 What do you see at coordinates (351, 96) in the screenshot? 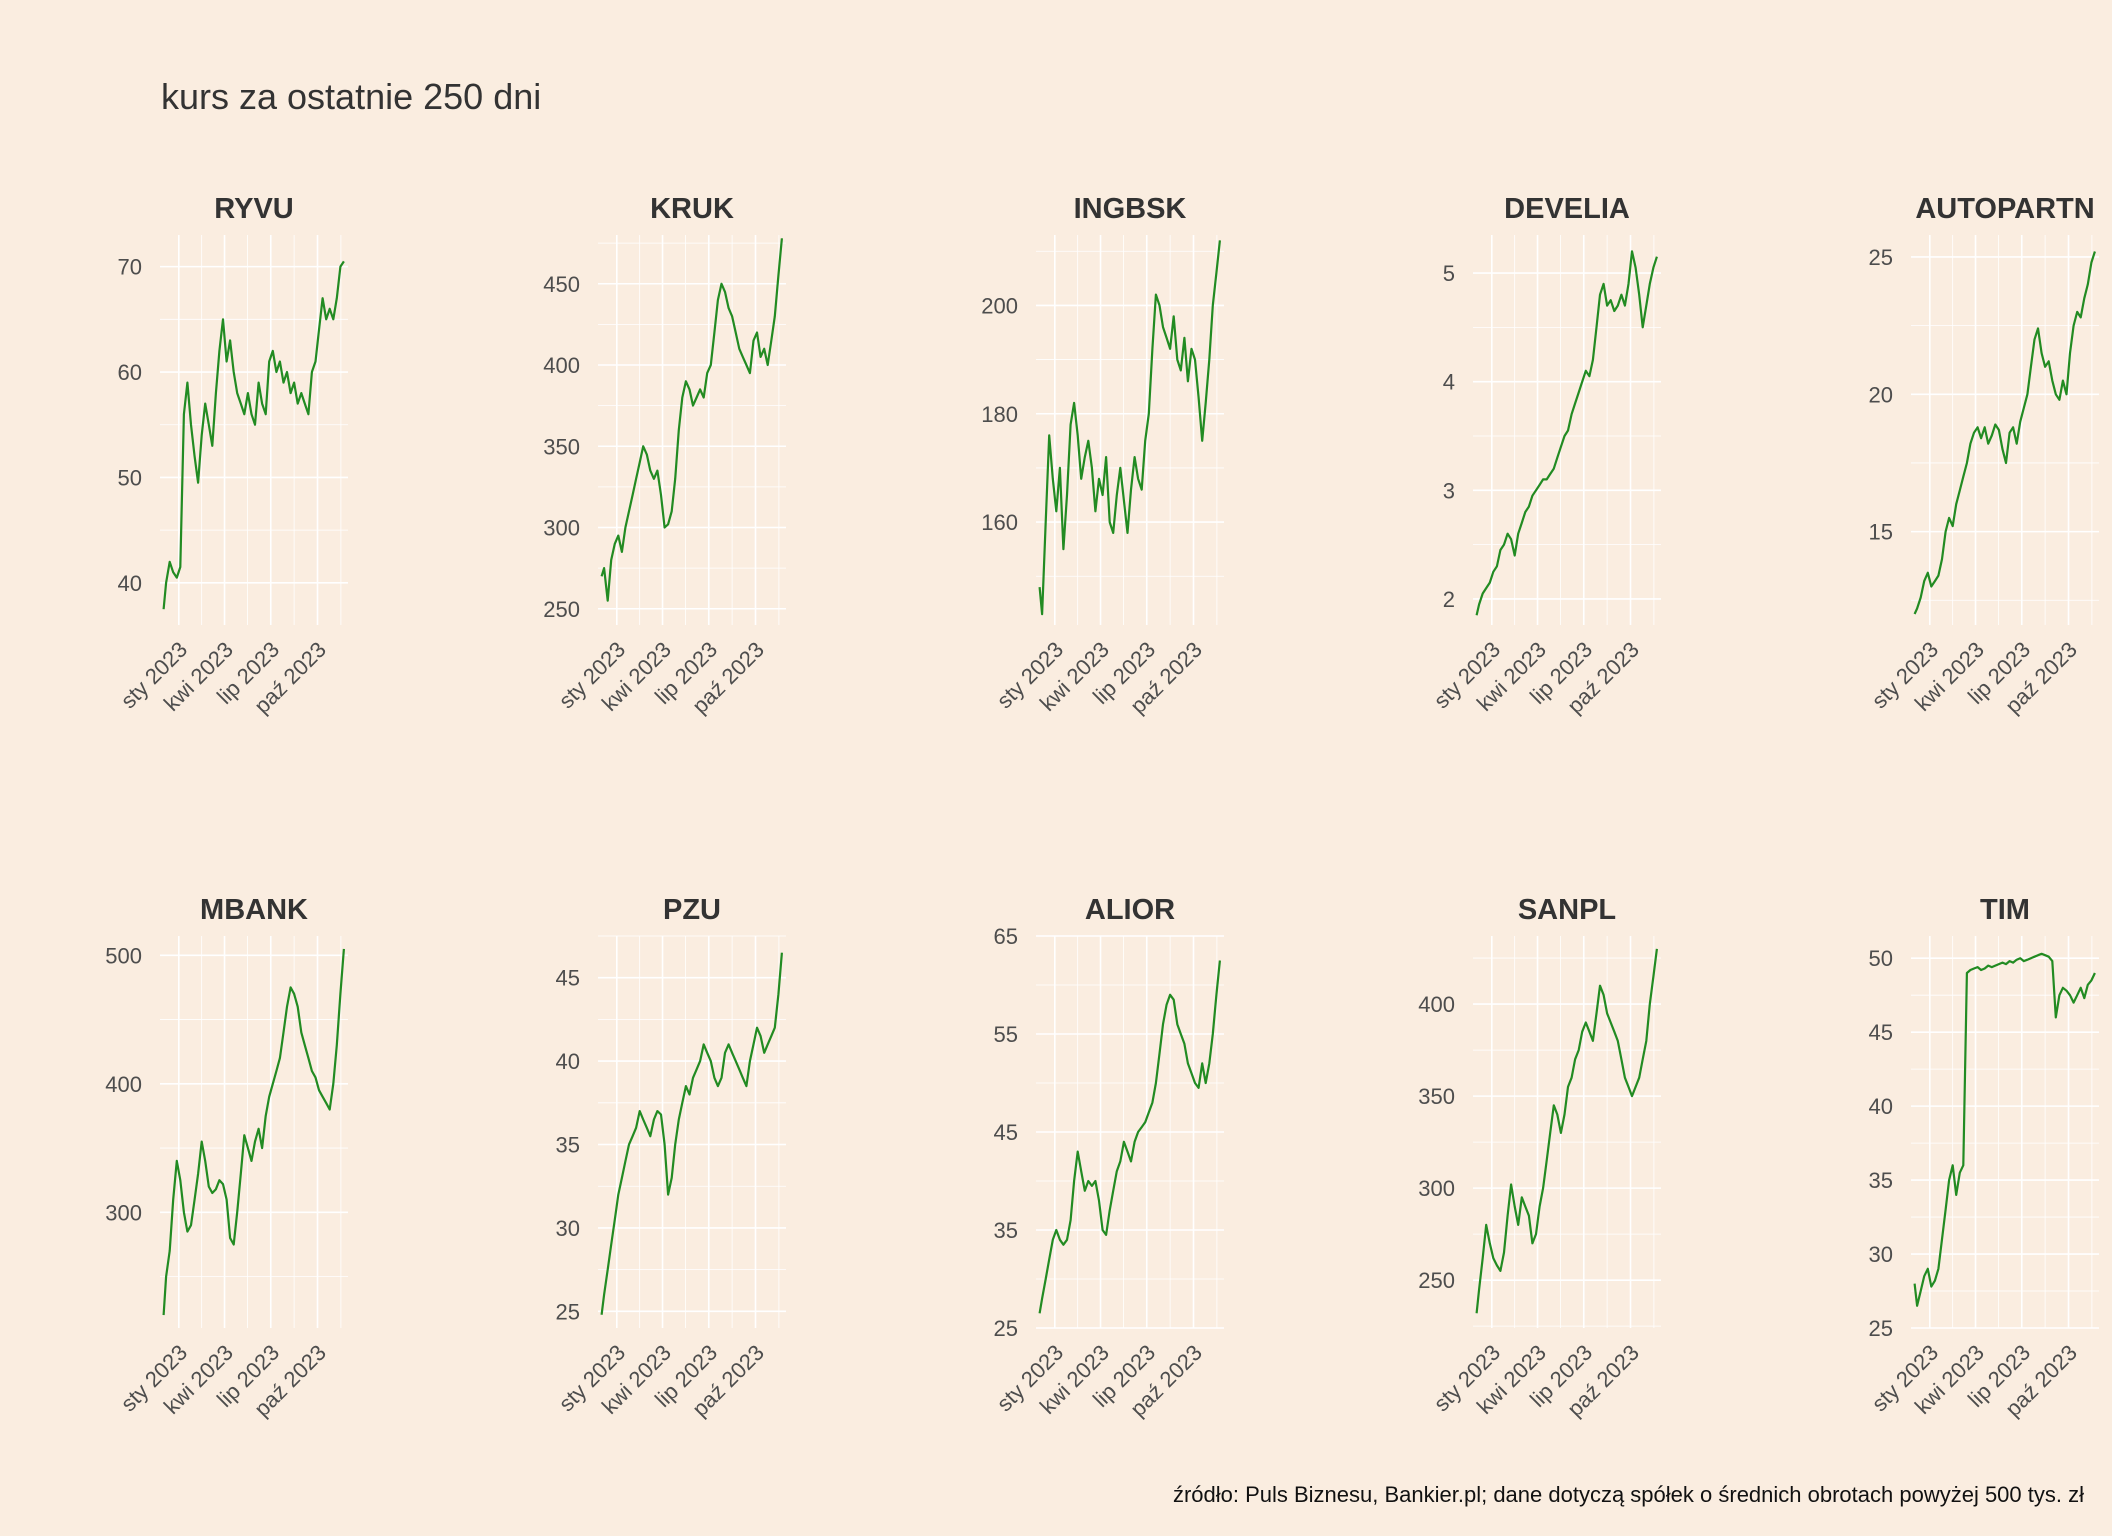
I see `chart-title: kurs za ostatnie 250 dni` at bounding box center [351, 96].